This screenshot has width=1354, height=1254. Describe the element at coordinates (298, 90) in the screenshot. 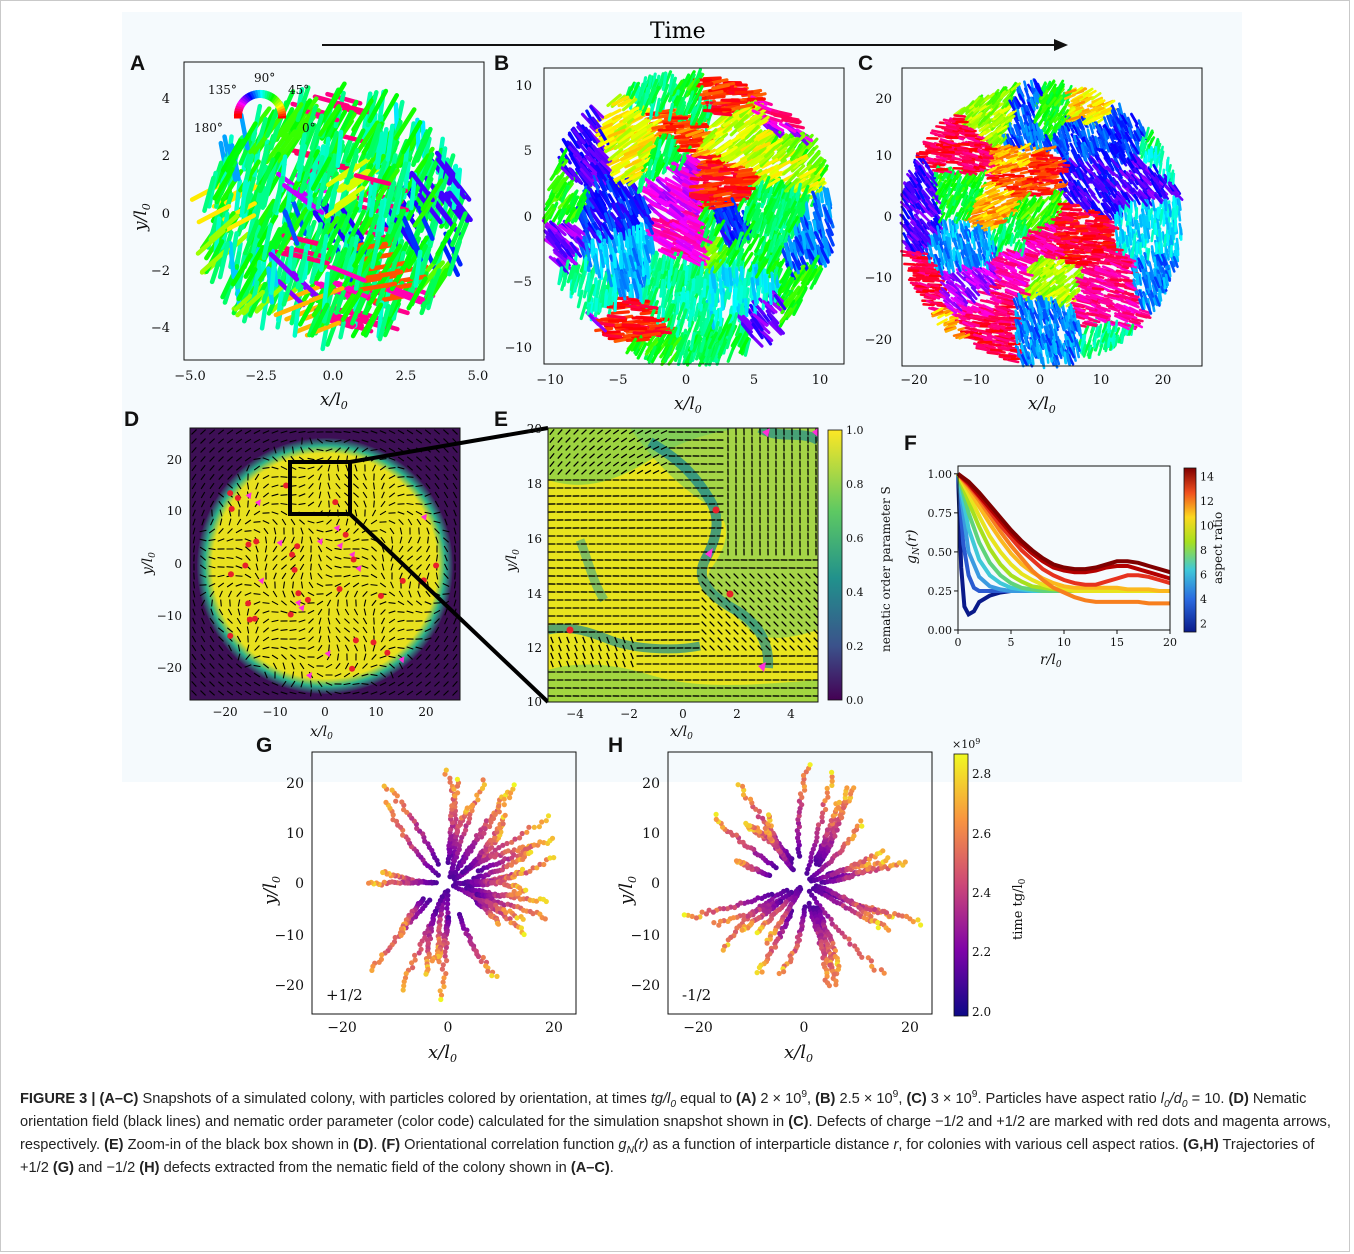

I see `wheel-label-45: 45°` at that location.